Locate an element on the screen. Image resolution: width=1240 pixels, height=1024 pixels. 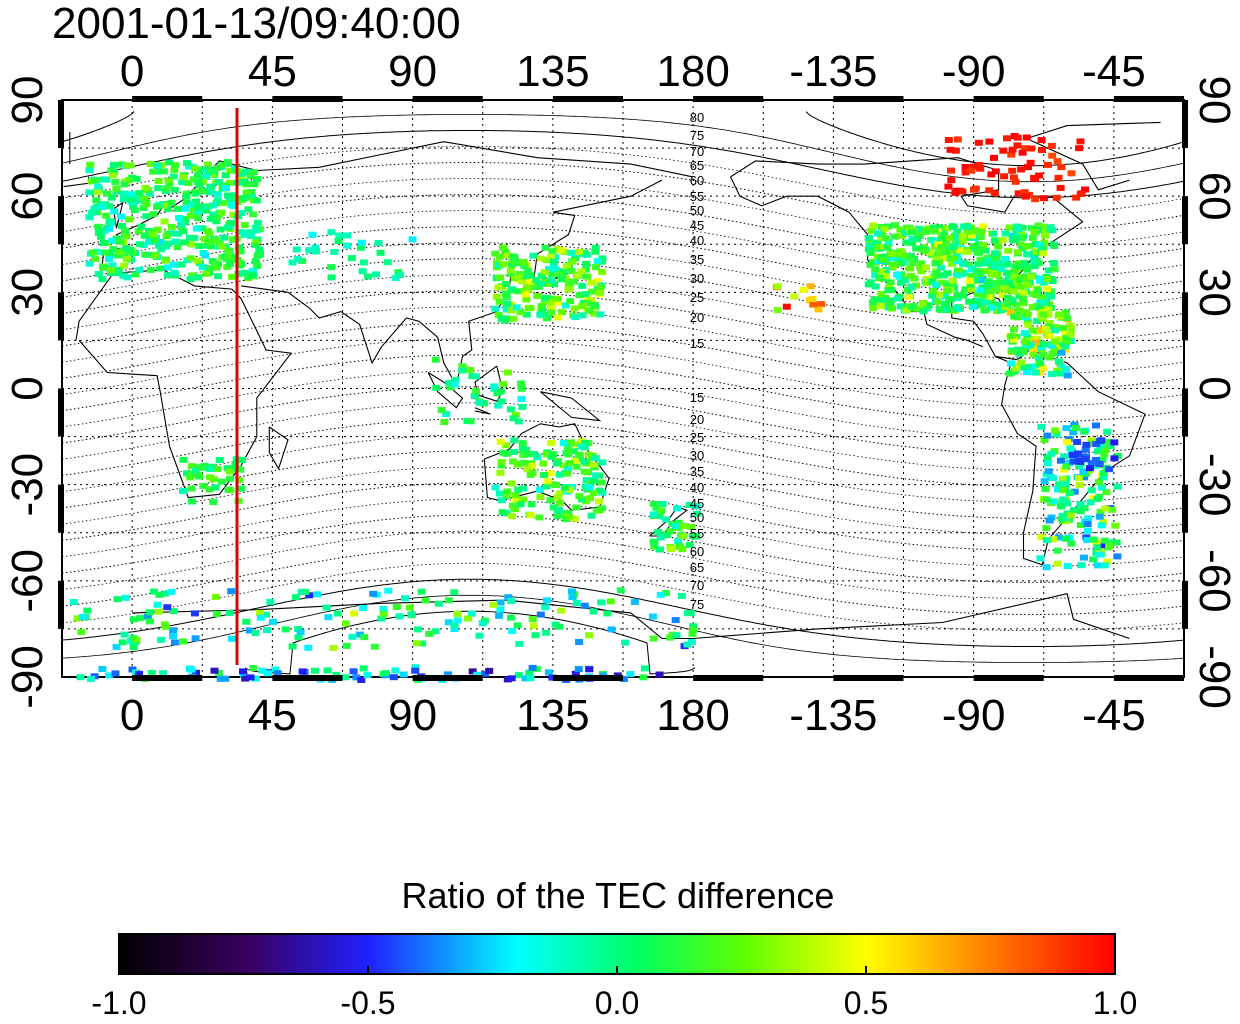
contour-label-south: 35 is located at coordinates (697, 471).